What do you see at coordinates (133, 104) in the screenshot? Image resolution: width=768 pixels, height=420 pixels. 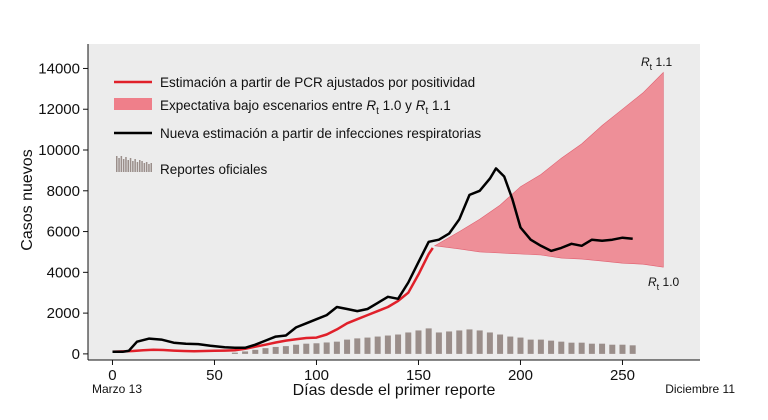 I see `legend-band-swatch` at bounding box center [133, 104].